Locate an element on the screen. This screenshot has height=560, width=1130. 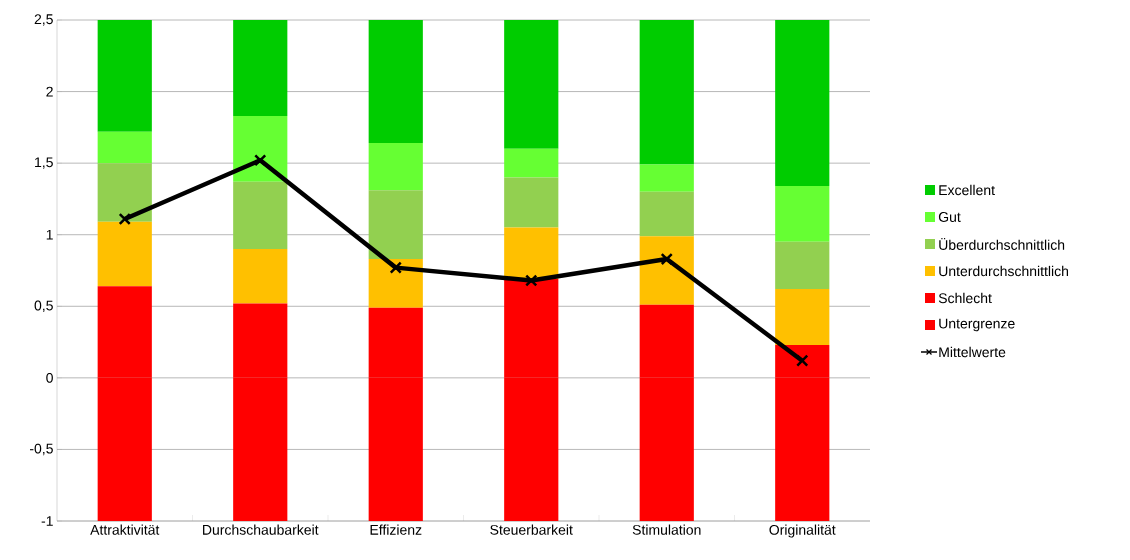
legend-label: Unterdurchschnittlich is located at coordinates (1004, 271).